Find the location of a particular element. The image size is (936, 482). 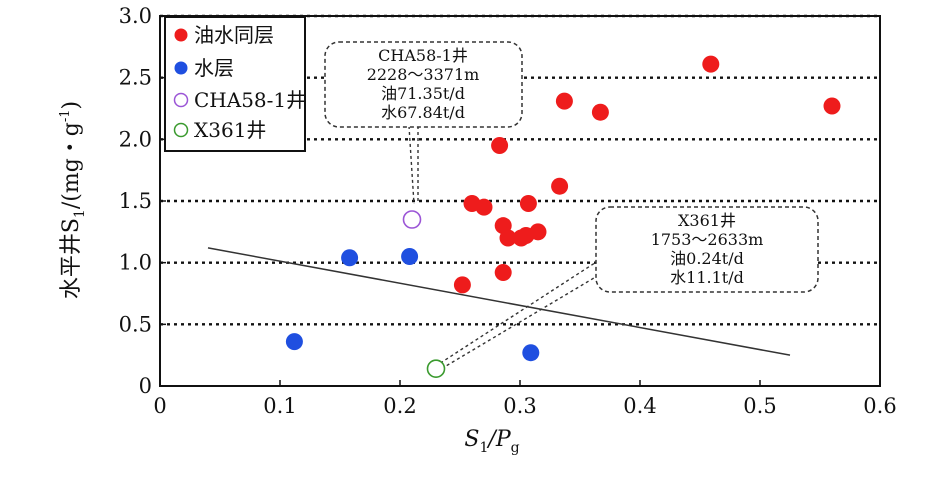

y-axis-title-sub1: 1 is located at coordinates (80, 213).